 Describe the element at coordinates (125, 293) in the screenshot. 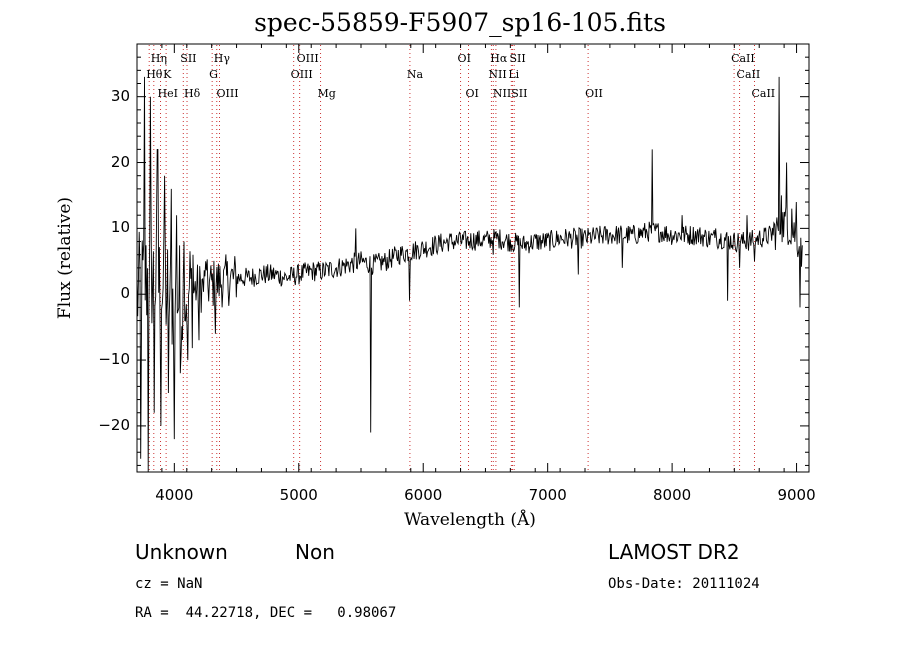

I see `y-tick-label: 0` at that location.